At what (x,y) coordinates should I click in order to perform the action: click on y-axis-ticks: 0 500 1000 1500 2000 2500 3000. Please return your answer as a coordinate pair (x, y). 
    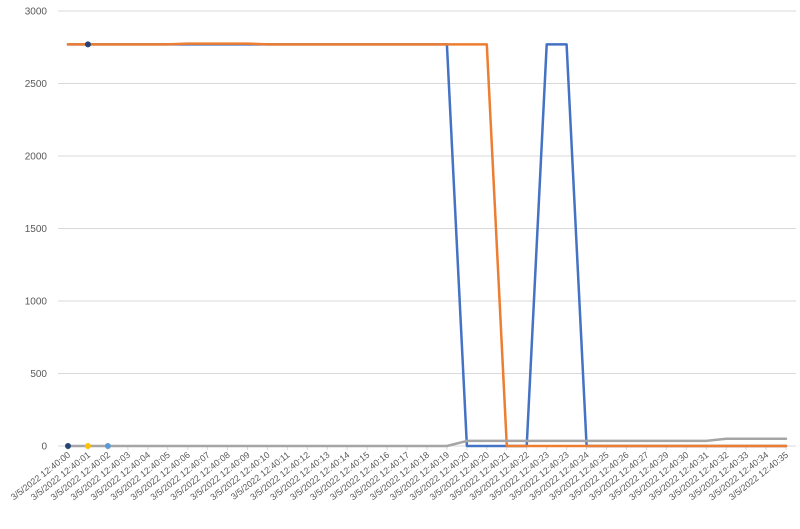
    Looking at the image, I should click on (36, 230).